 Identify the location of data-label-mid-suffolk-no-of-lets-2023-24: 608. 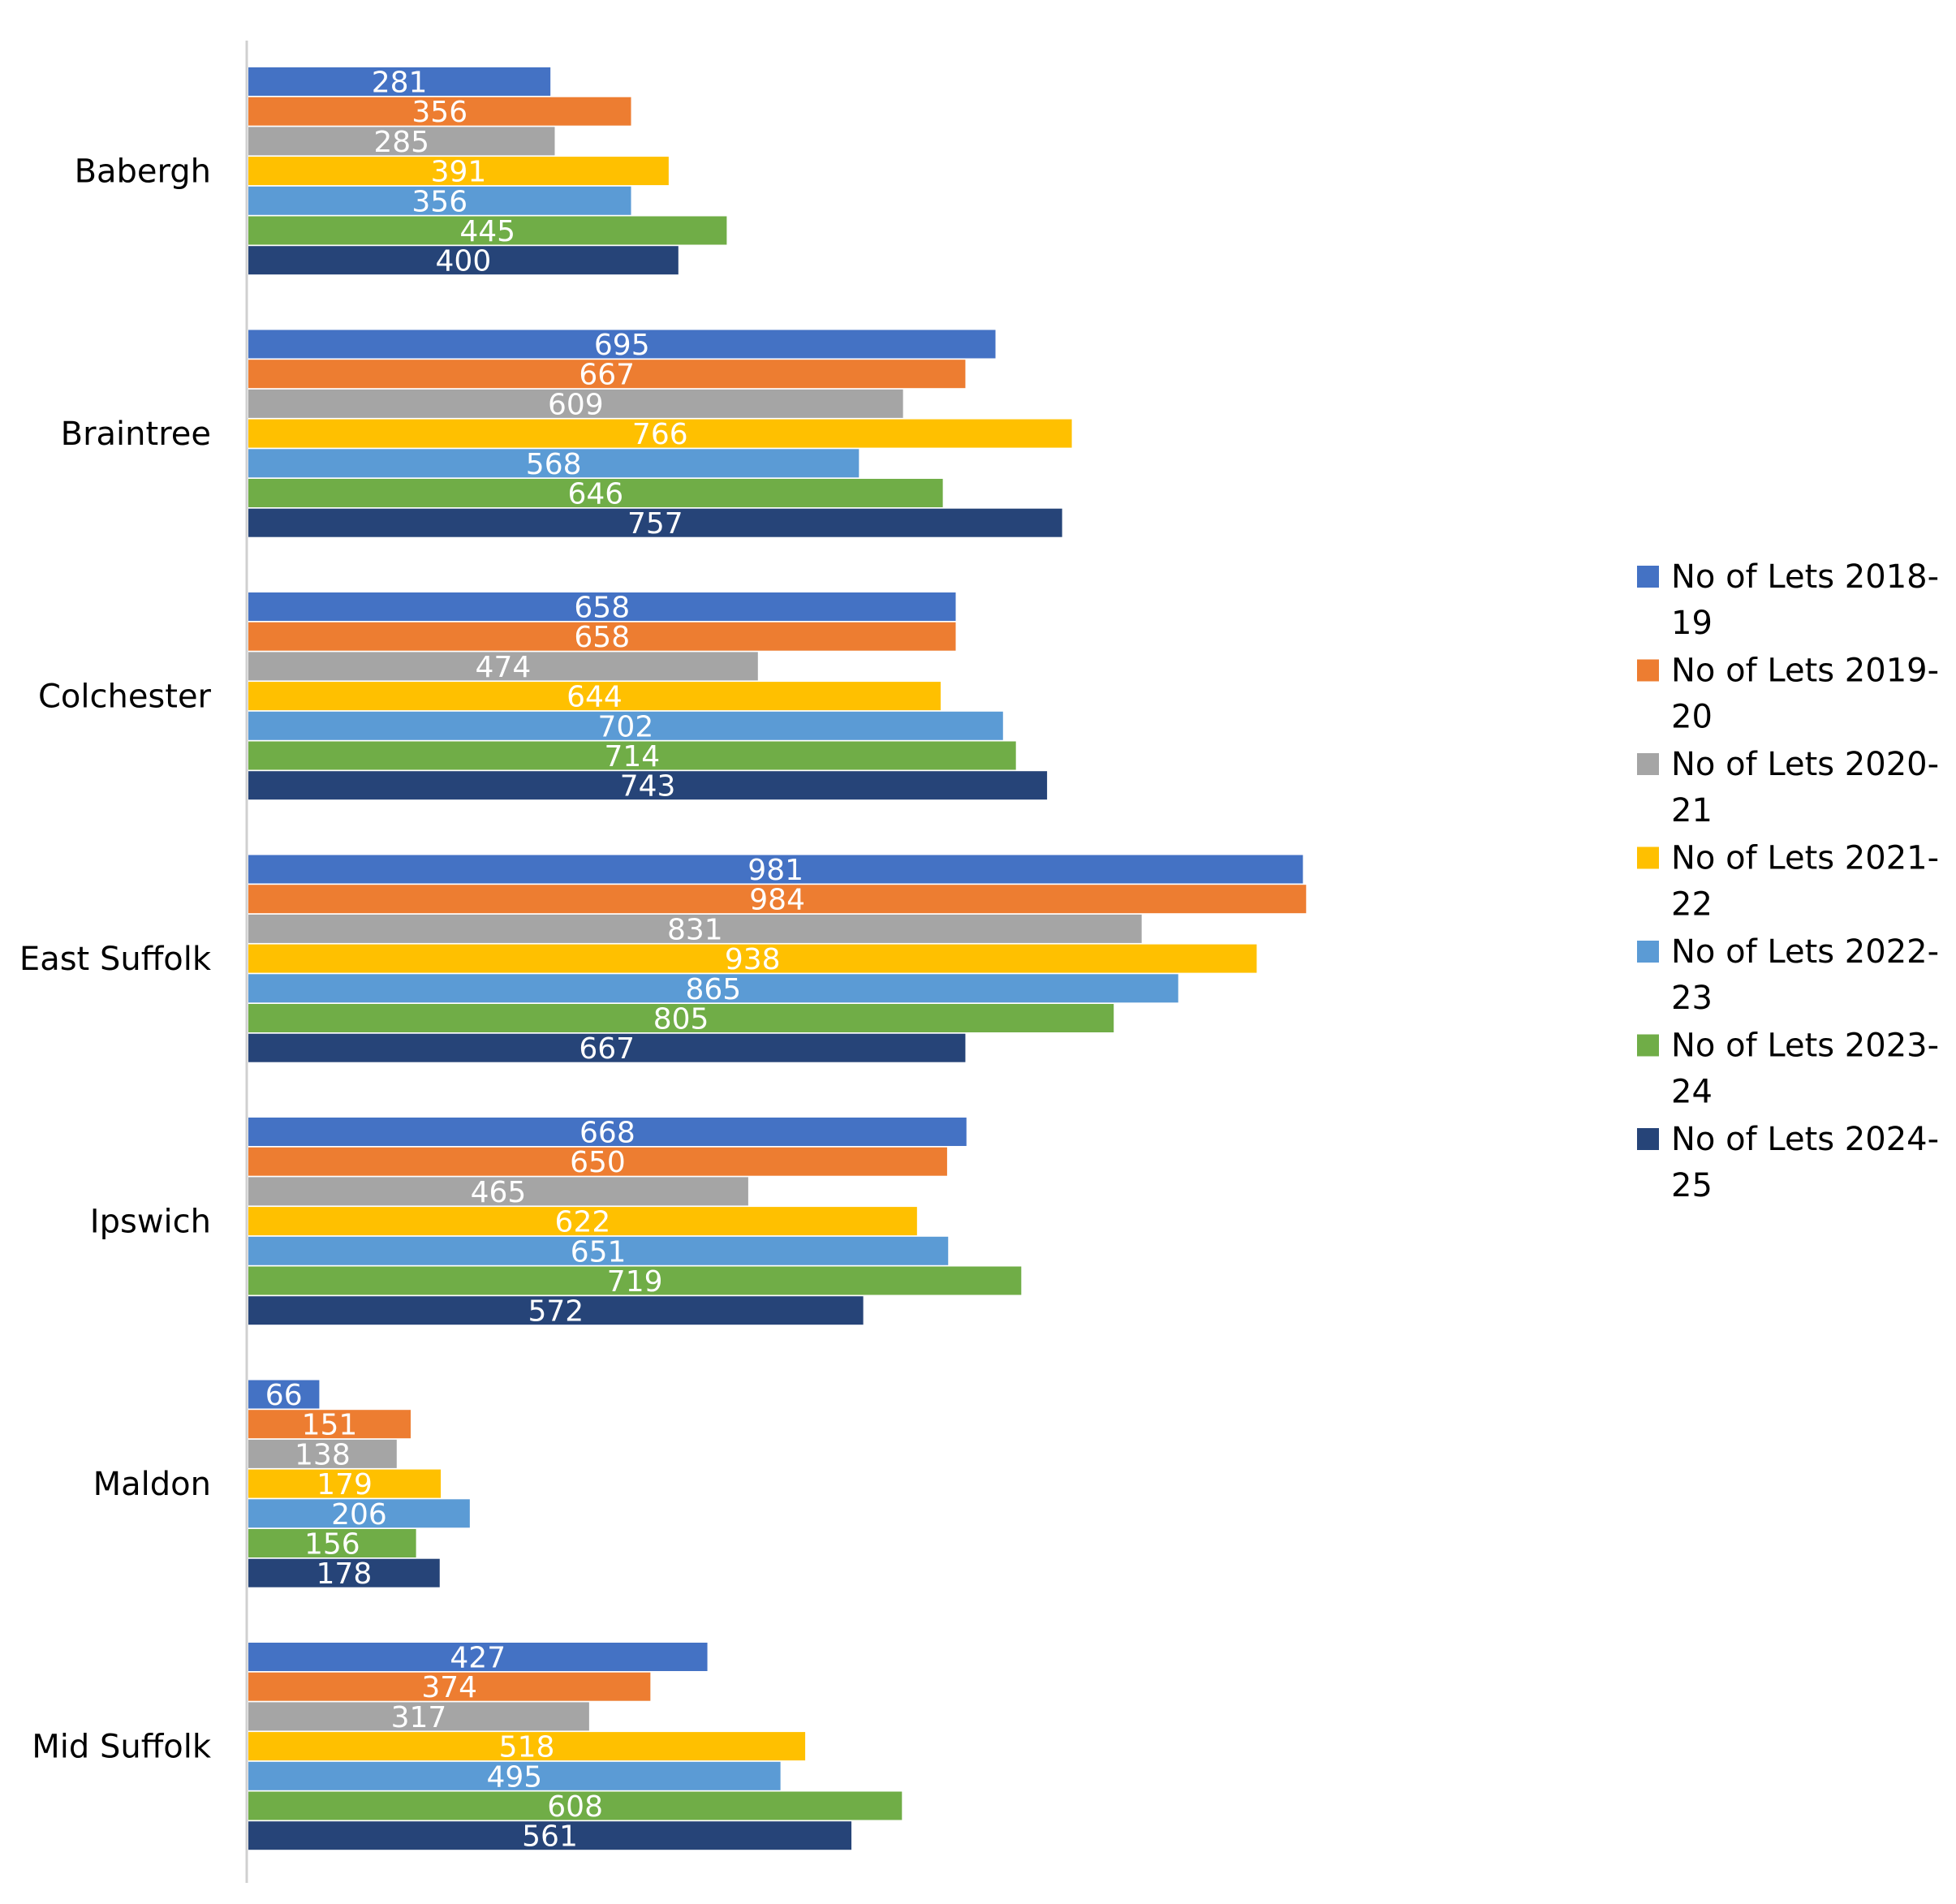
(575, 1807).